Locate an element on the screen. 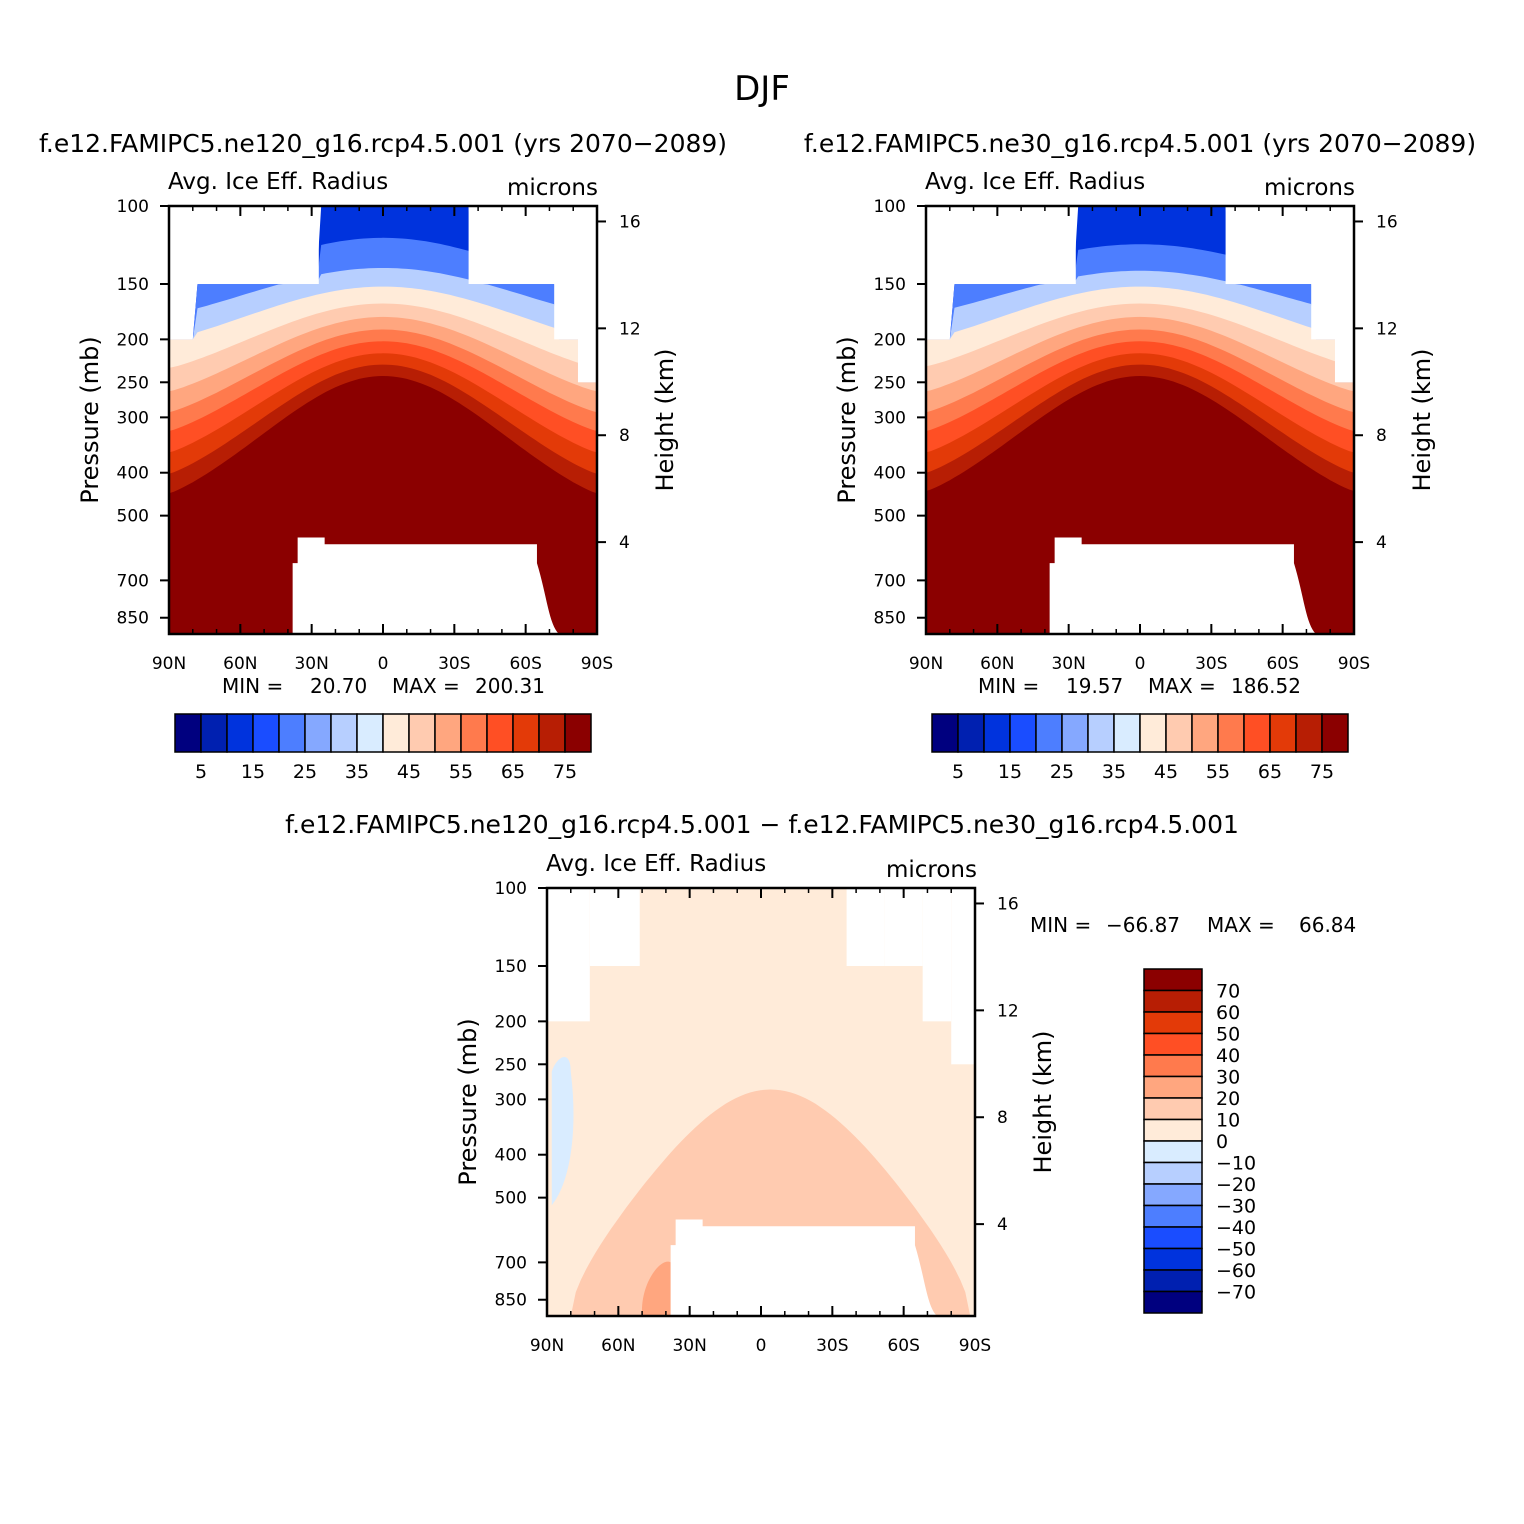 The width and height of the screenshot is (1524, 1524). colorbar-label: 45 is located at coordinates (1166, 772).